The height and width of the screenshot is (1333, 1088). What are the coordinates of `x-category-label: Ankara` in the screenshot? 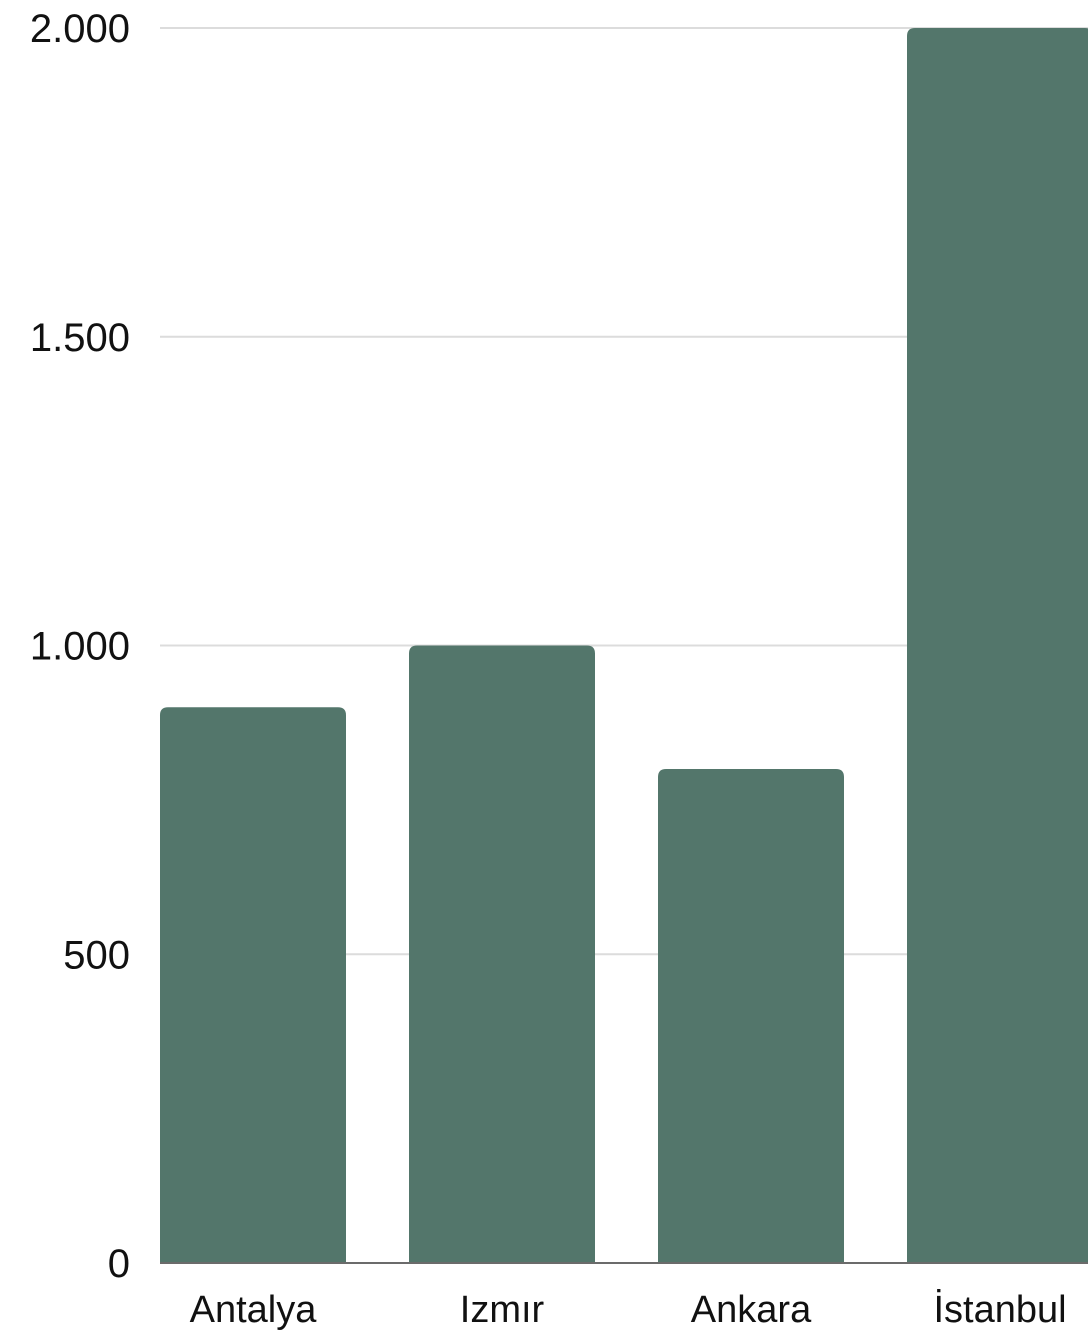 It's located at (751, 1310).